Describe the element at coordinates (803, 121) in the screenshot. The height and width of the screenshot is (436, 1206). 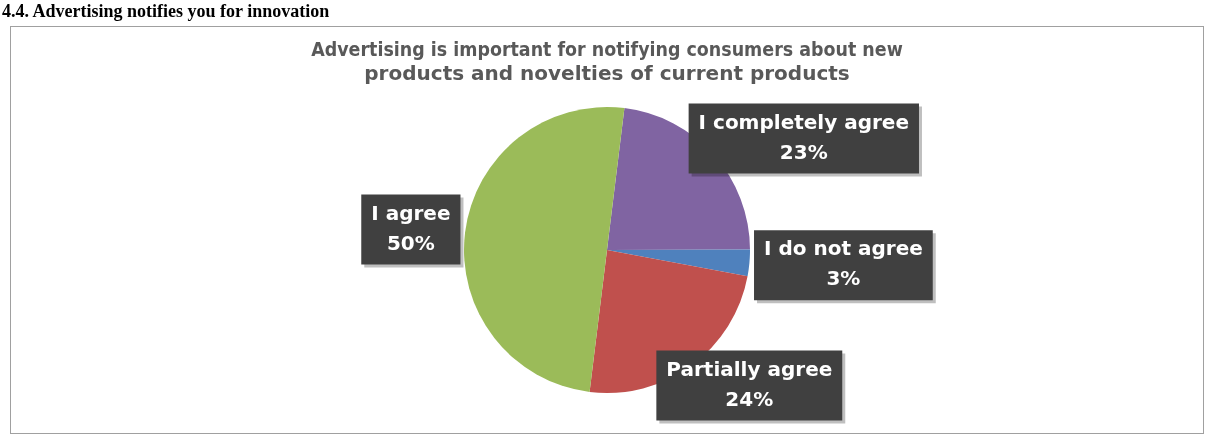
I see `slice-label: I completely agree` at that location.